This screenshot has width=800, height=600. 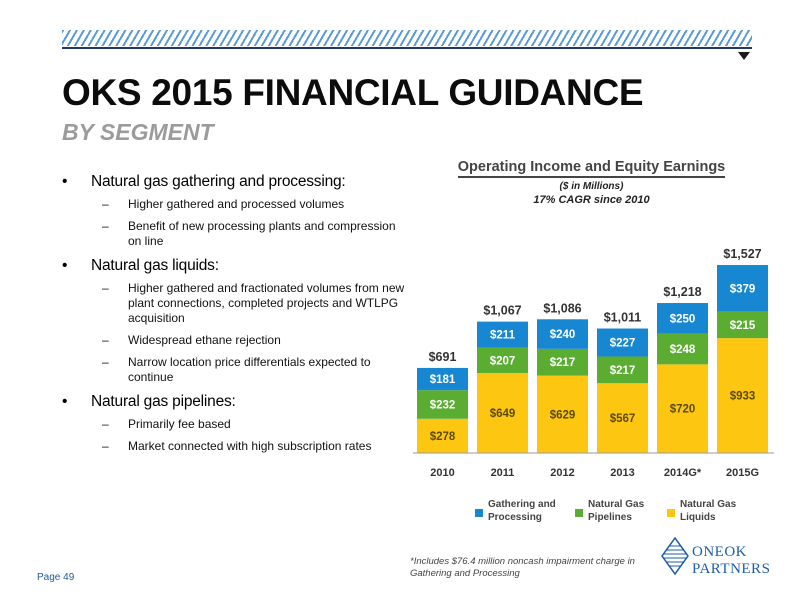 What do you see at coordinates (442, 473) in the screenshot?
I see `x-tick-label: 2010` at bounding box center [442, 473].